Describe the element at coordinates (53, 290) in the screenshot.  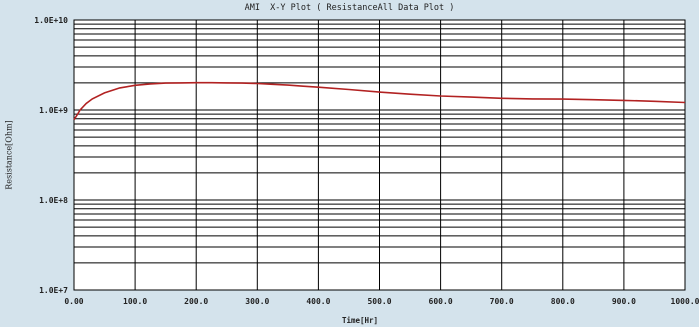
I see `y-tick-label: 1.0E+7` at that location.